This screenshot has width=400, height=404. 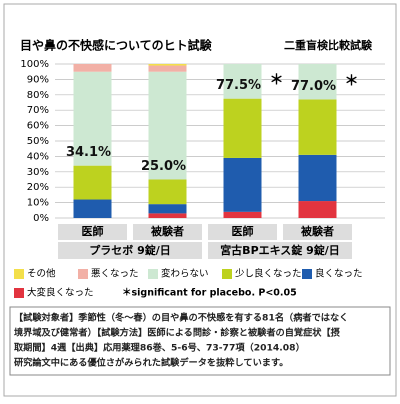 I want to click on legend-label: 大変良くなった, so click(x=60, y=293).